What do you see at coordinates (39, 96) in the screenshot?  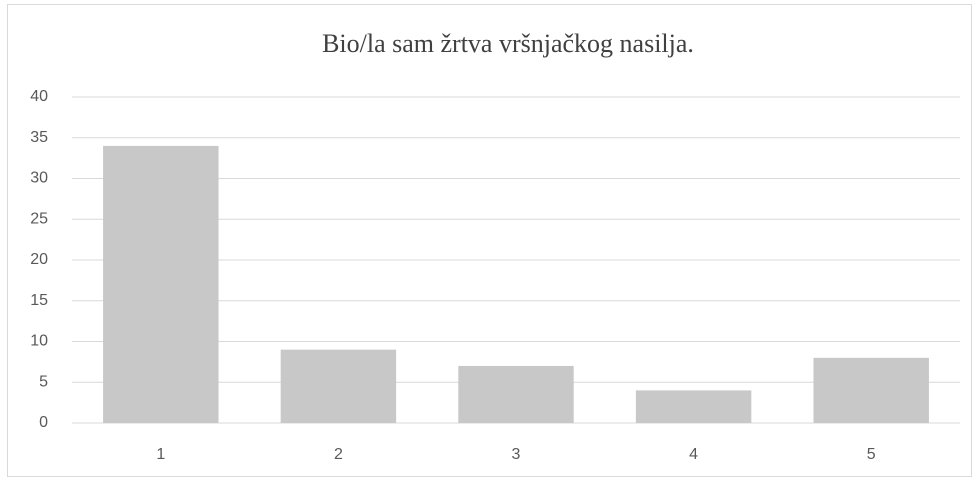 I see `y-tick-label: 40` at bounding box center [39, 96].